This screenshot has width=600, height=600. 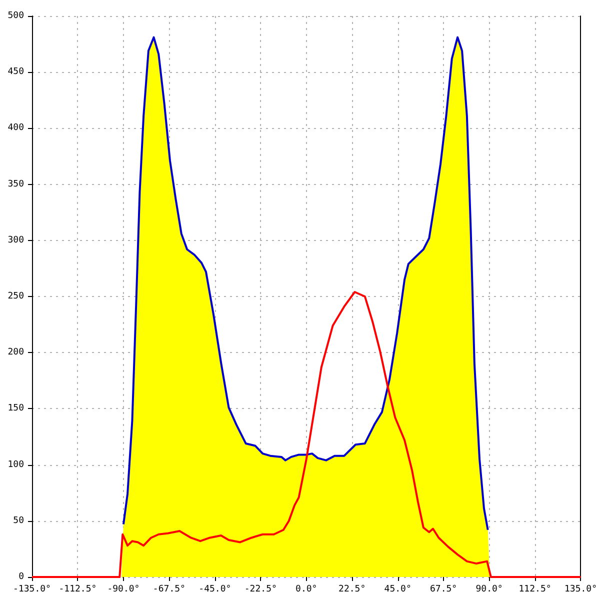 What do you see at coordinates (16, 184) in the screenshot?
I see `y-tick-label: 350` at bounding box center [16, 184].